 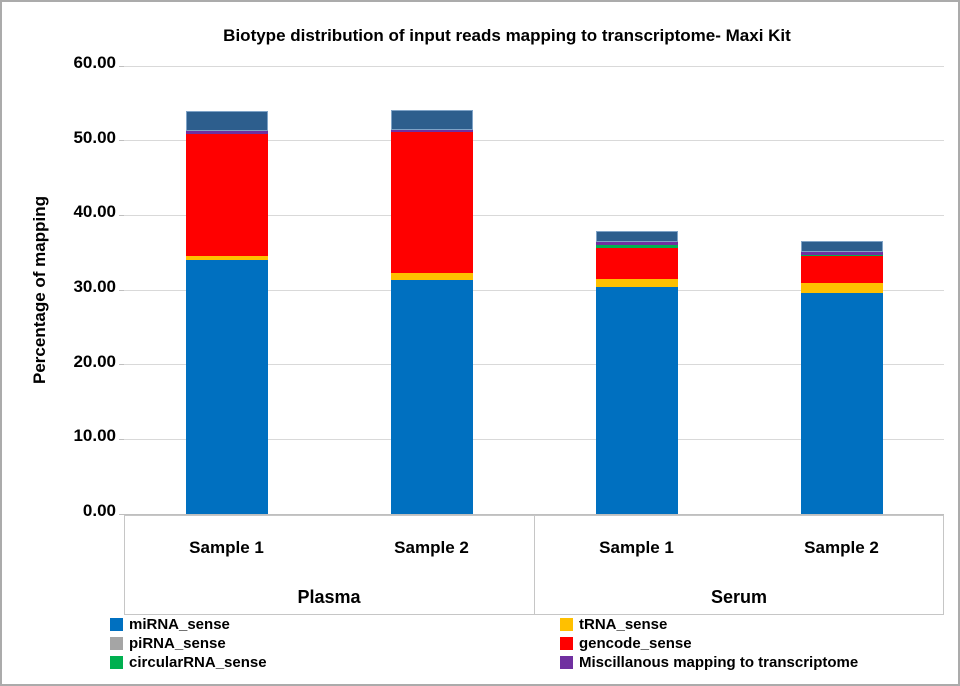 What do you see at coordinates (320, 643) in the screenshot?
I see `legend-item: piRNA_sense` at bounding box center [320, 643].